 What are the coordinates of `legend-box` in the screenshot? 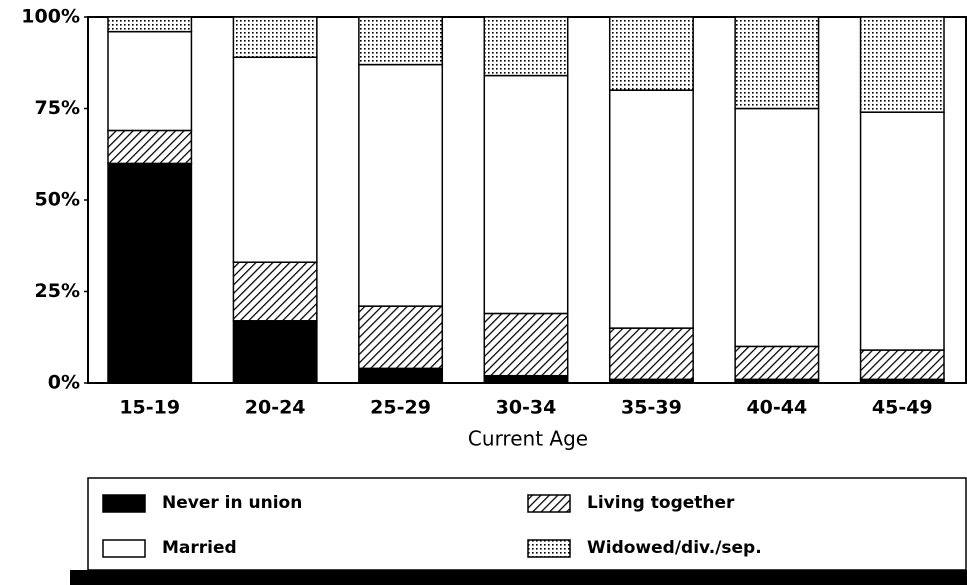 It's located at (527, 524).